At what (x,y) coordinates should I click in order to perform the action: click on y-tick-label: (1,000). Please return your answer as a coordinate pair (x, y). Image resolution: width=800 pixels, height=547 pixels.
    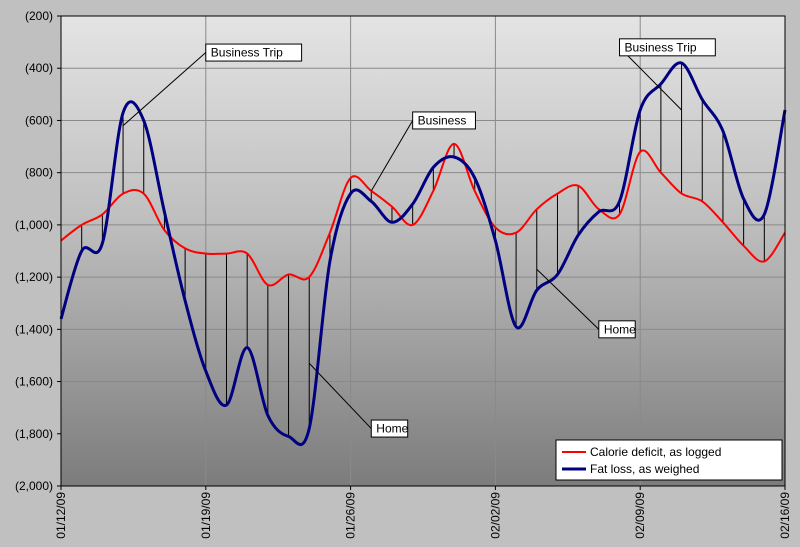
    Looking at the image, I should click on (34, 225).